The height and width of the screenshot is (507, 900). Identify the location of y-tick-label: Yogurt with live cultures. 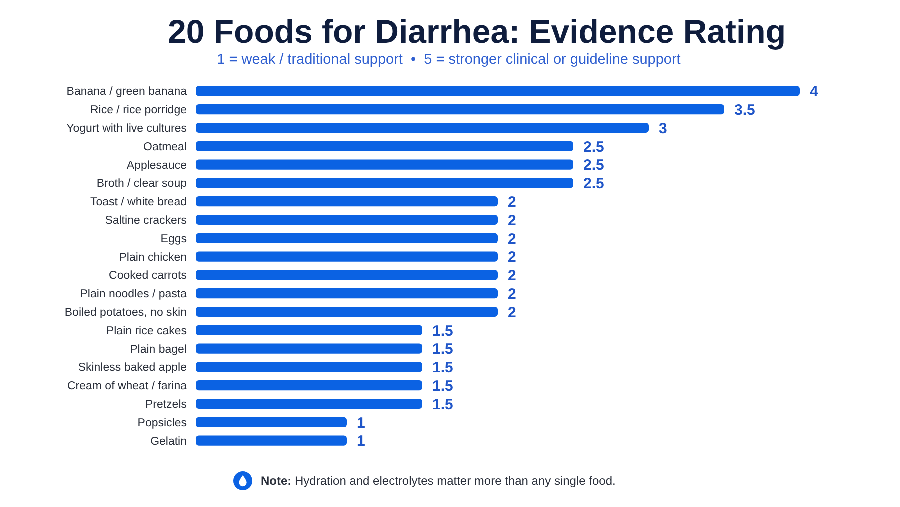
(127, 129).